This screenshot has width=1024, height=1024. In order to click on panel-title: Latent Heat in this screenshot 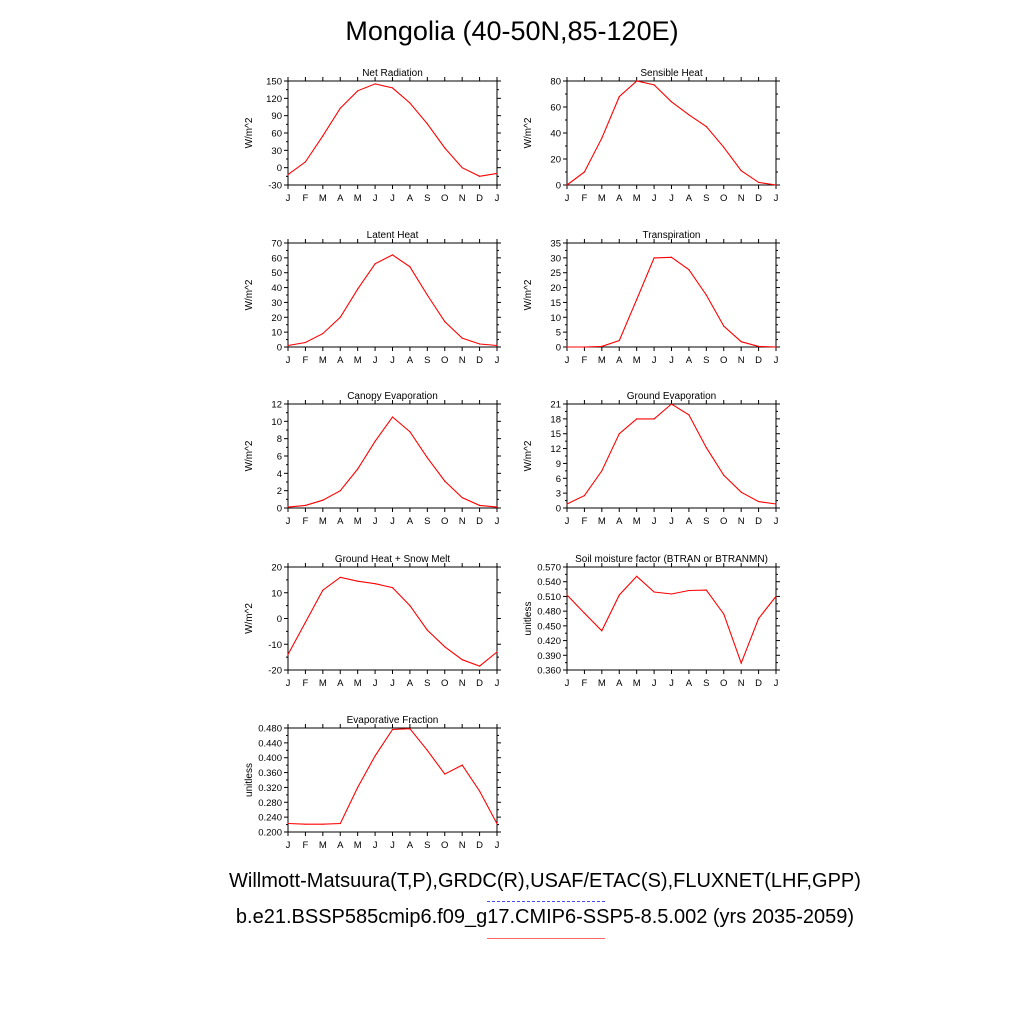, I will do `click(393, 235)`.